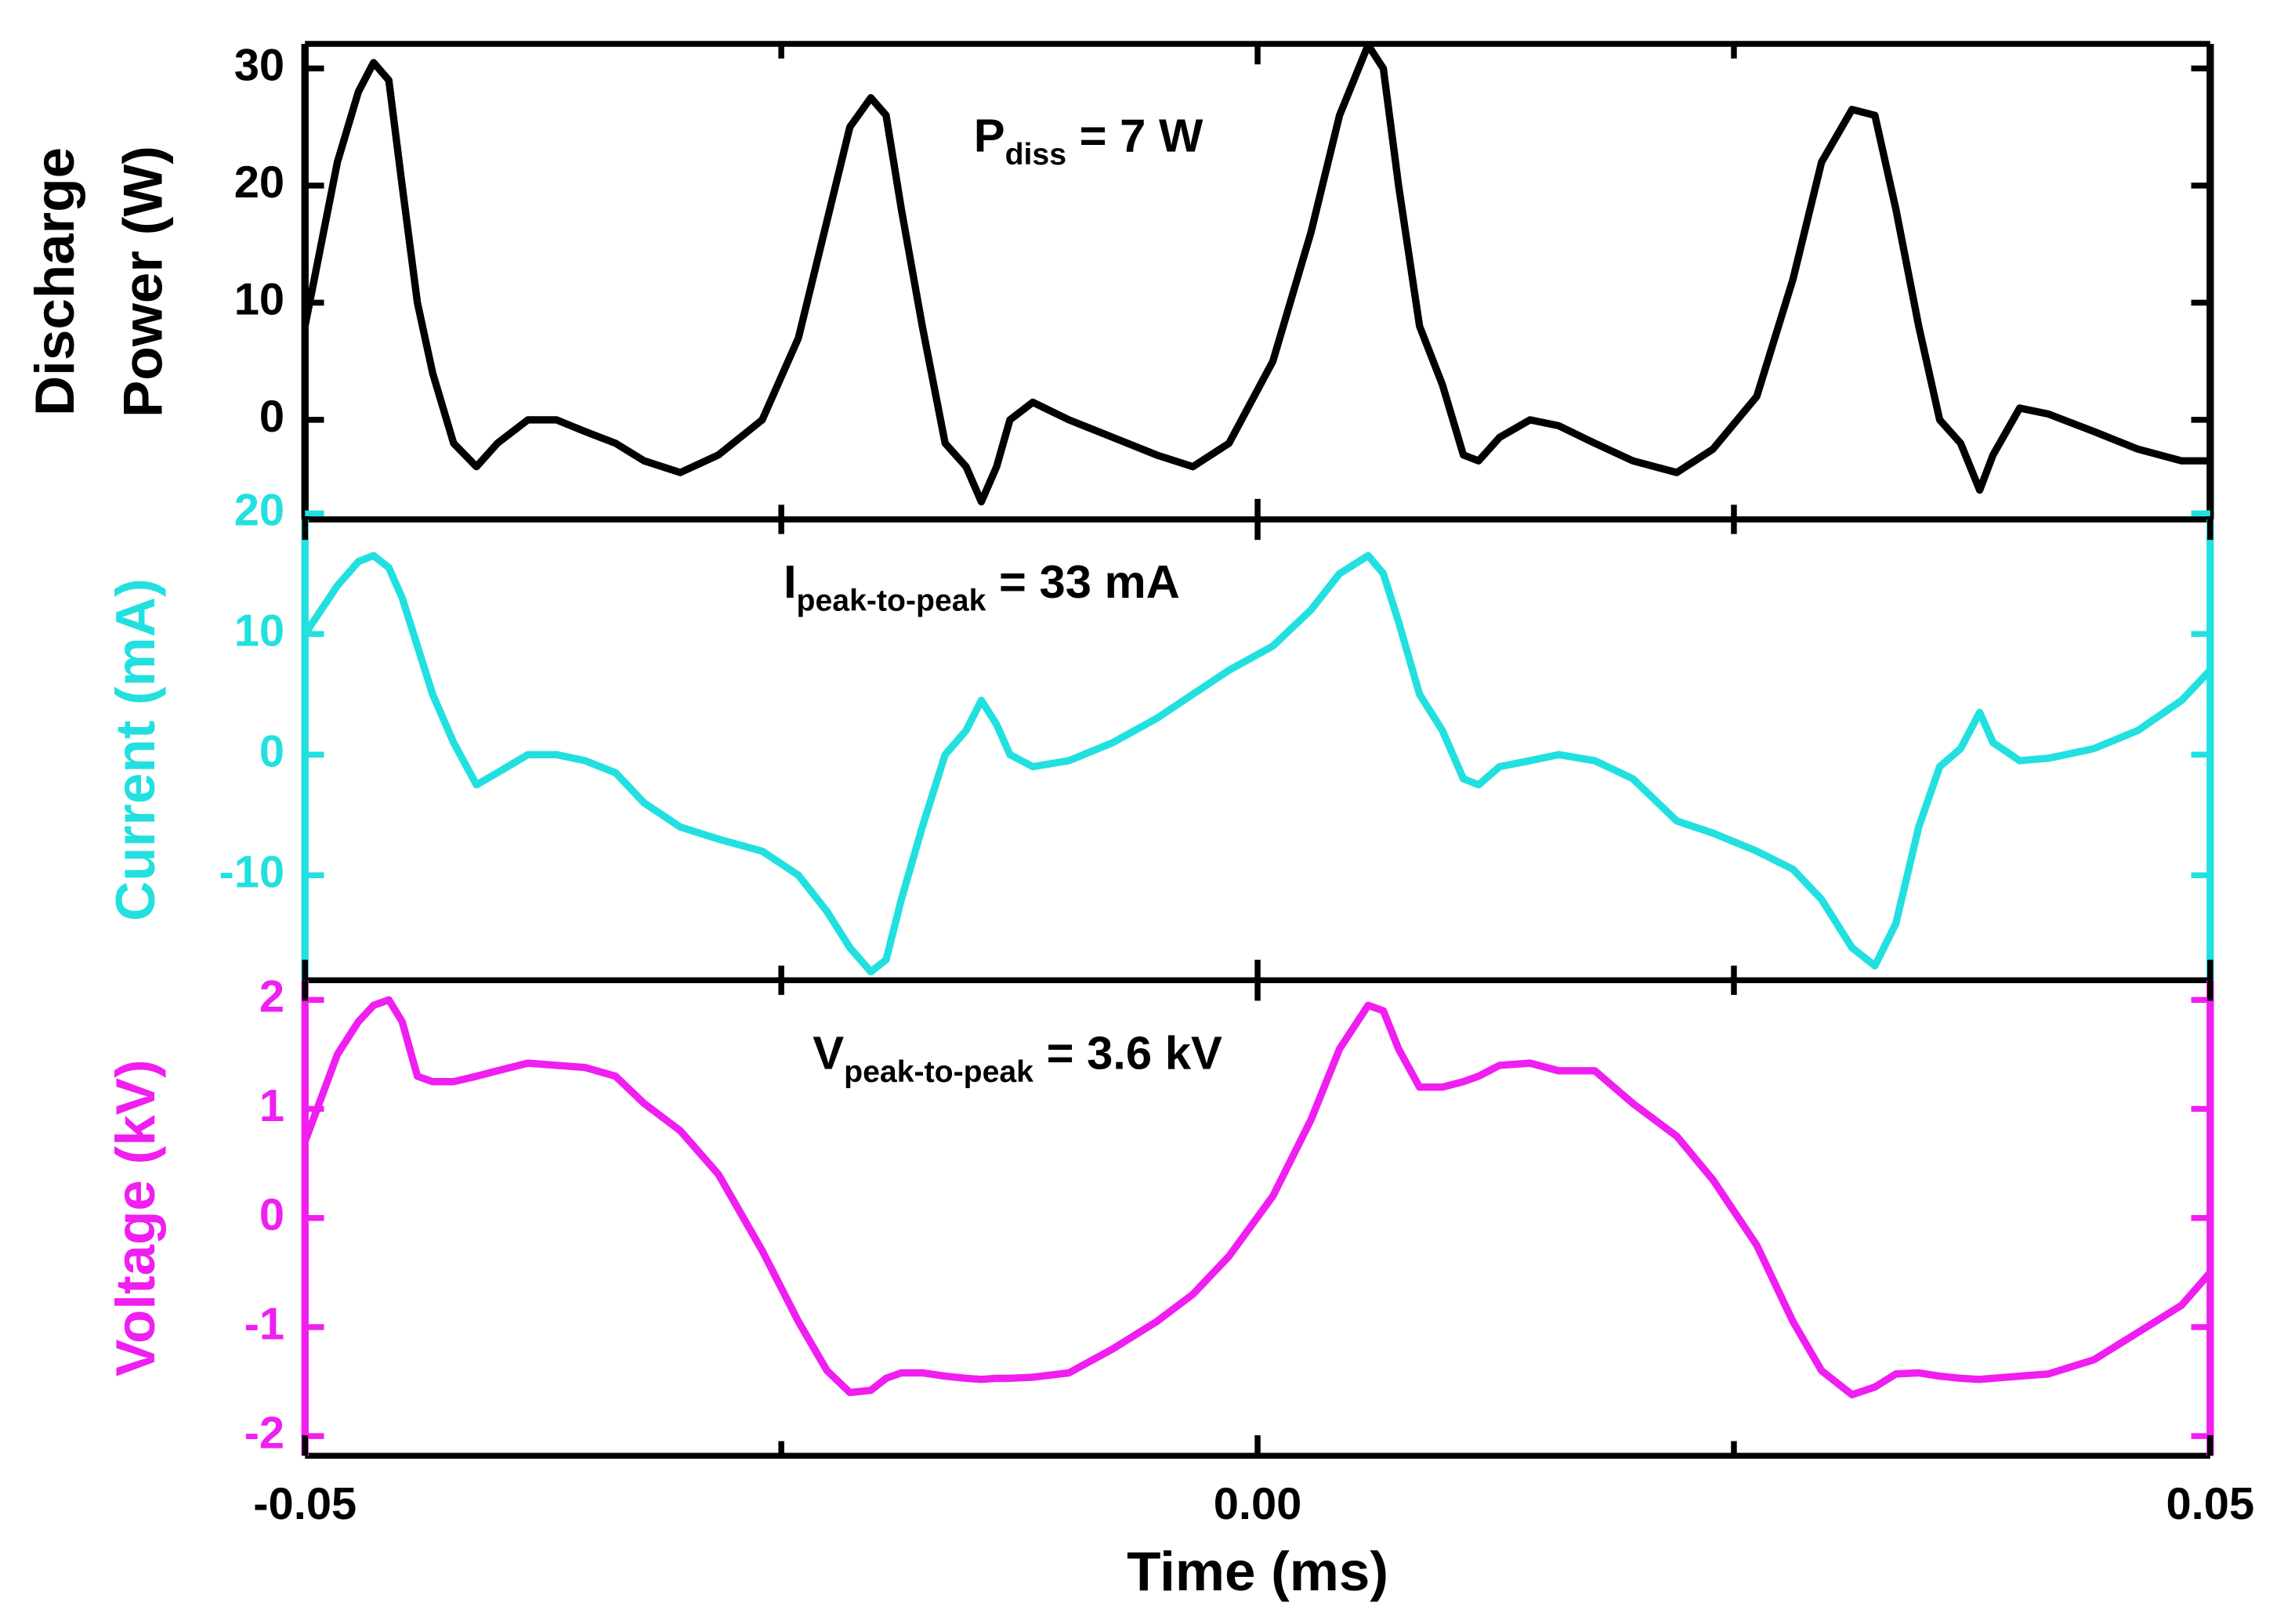 This screenshot has width=2284, height=1624. I want to click on annotation: Vpeak-to-peak = 3.6 kV, so click(1017, 1057).